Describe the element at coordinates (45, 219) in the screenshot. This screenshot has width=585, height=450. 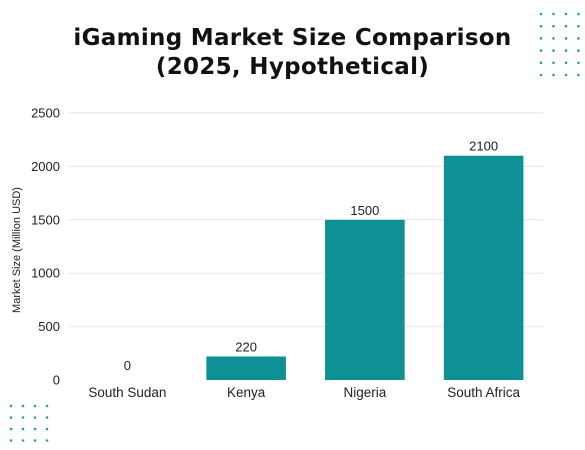
I see `y-tick-label: 1500` at that location.